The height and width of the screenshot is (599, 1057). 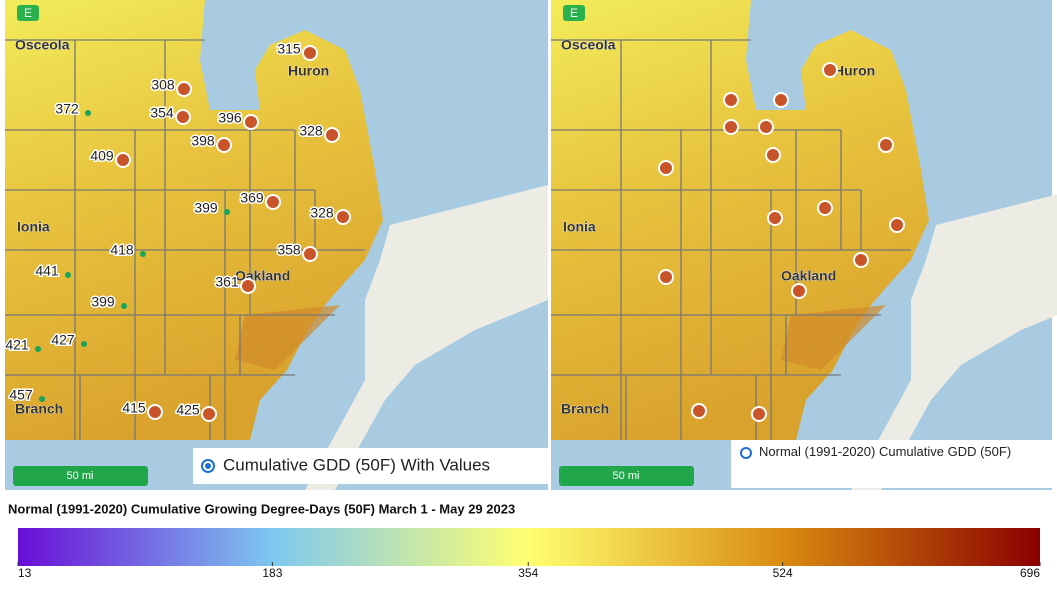 I want to click on station-value: 396, so click(x=230, y=118).